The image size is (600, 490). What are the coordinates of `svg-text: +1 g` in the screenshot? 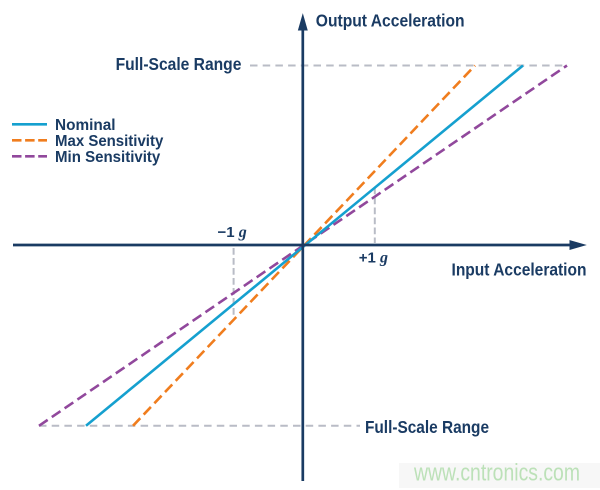 It's located at (373, 257).